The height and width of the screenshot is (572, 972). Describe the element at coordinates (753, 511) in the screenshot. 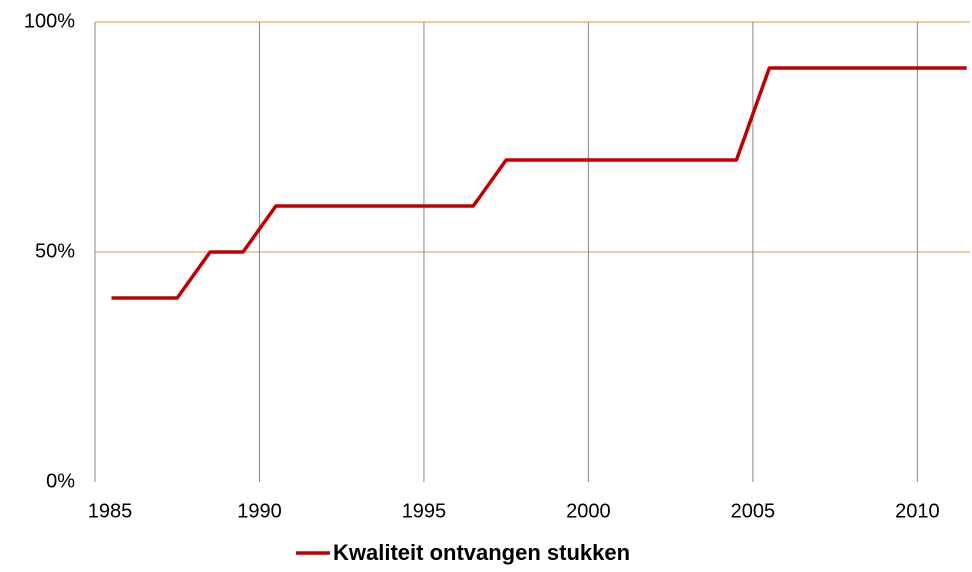

I see `x-tick-label: 2005` at that location.